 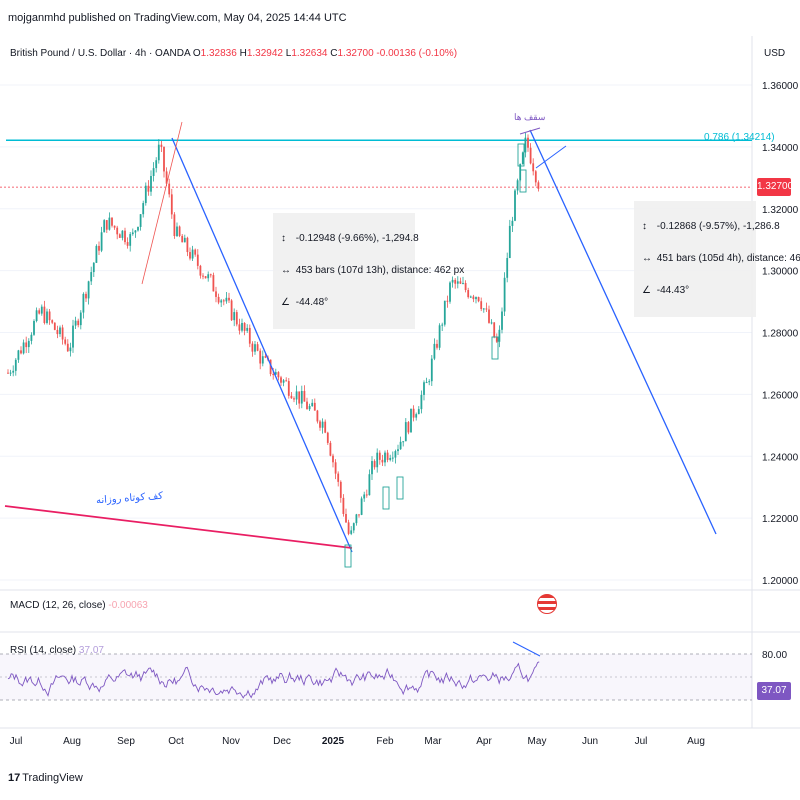 I want to click on time-tick-label: Sep, so click(x=126, y=741).